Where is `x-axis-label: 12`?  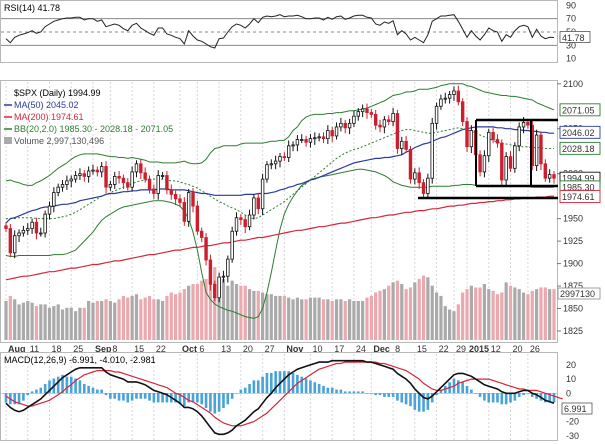 x-axis-label: 12 is located at coordinates (496, 349).